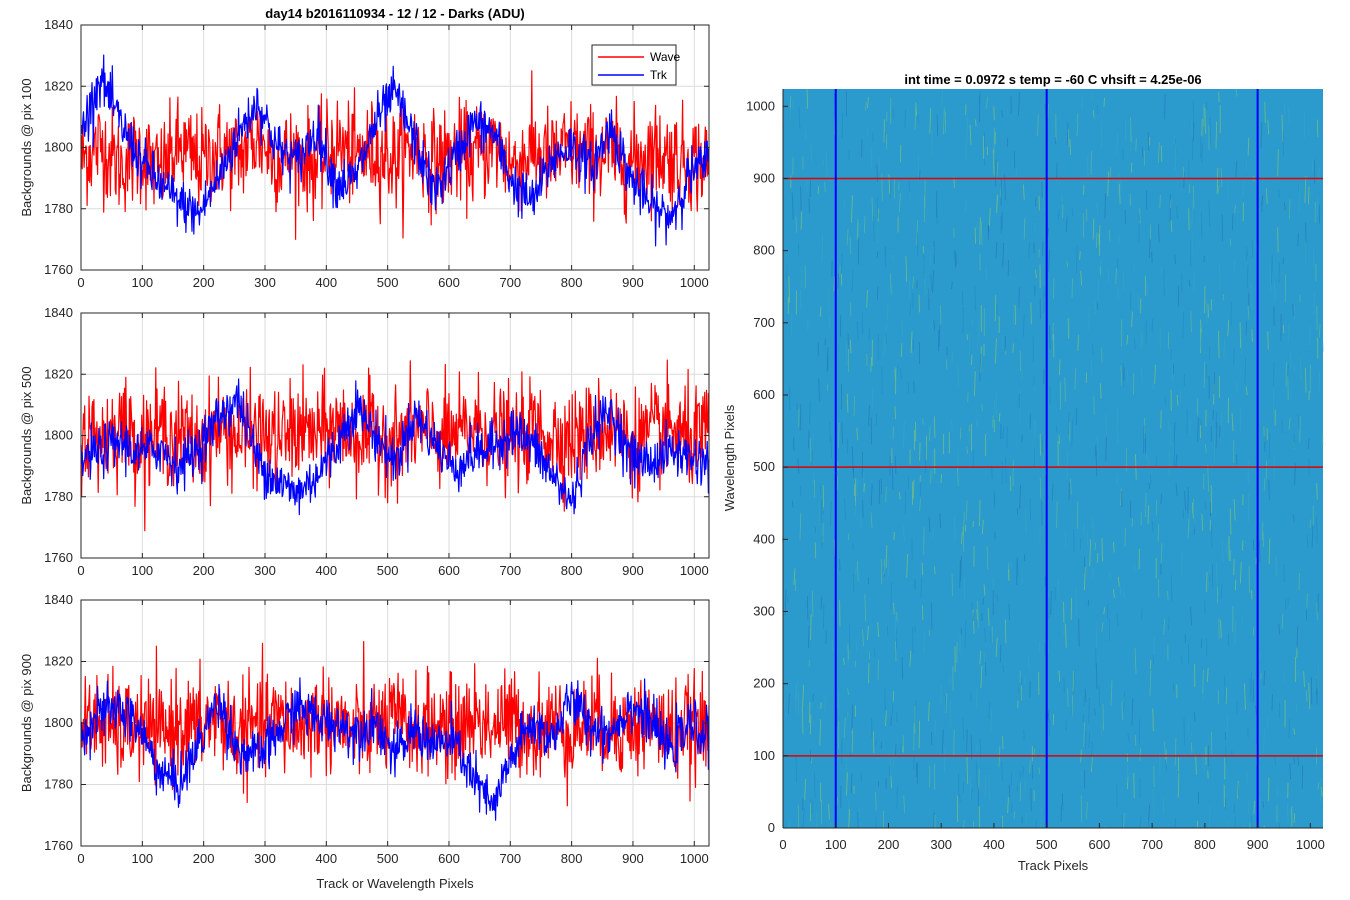 This screenshot has width=1350, height=900. What do you see at coordinates (636, 65) in the screenshot?
I see `legend: Wave Trk` at bounding box center [636, 65].